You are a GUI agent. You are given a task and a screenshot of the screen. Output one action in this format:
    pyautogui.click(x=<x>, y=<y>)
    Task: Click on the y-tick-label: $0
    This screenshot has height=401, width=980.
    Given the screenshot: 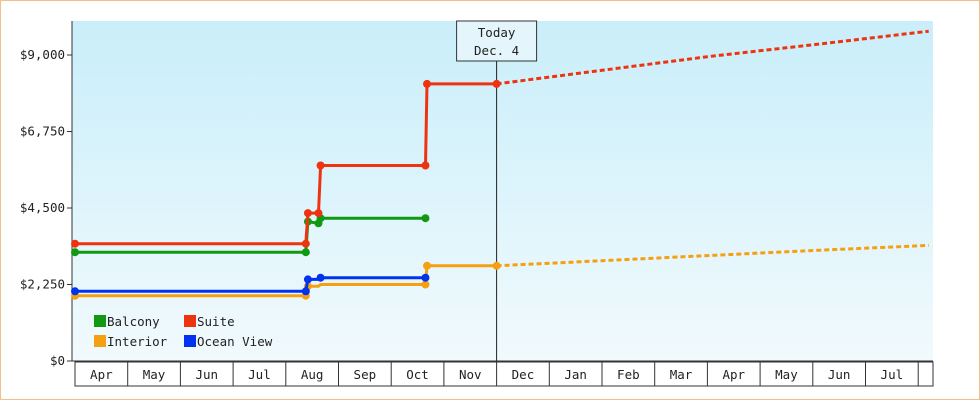 What is the action you would take?
    pyautogui.click(x=57, y=360)
    